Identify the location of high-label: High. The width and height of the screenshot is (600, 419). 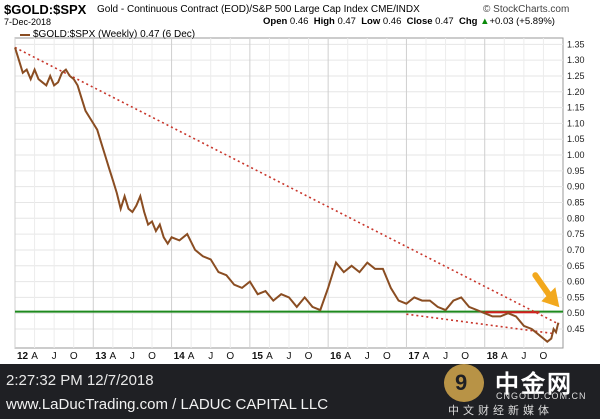
(324, 21).